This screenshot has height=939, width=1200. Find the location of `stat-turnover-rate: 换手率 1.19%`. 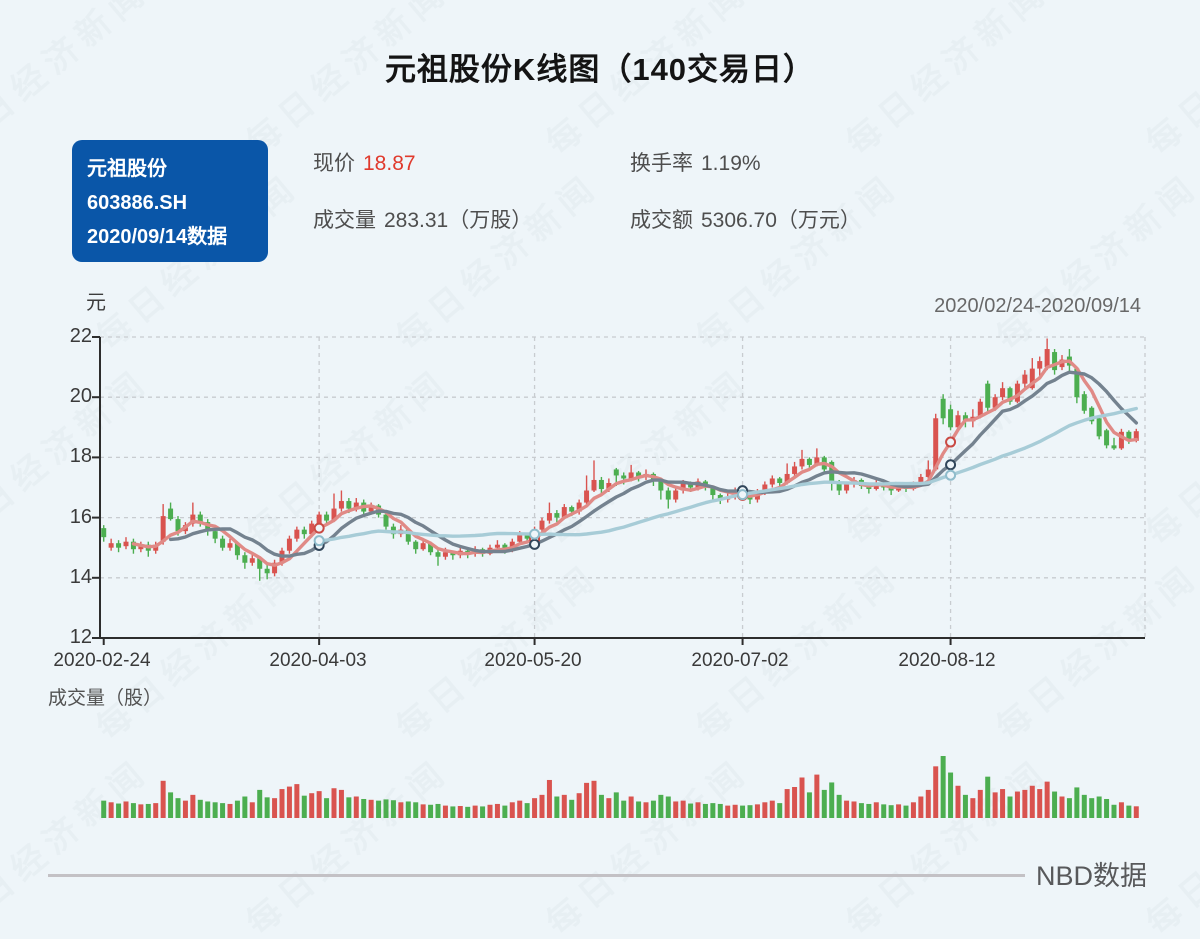

stat-turnover-rate: 换手率 1.19% is located at coordinates (695, 162).